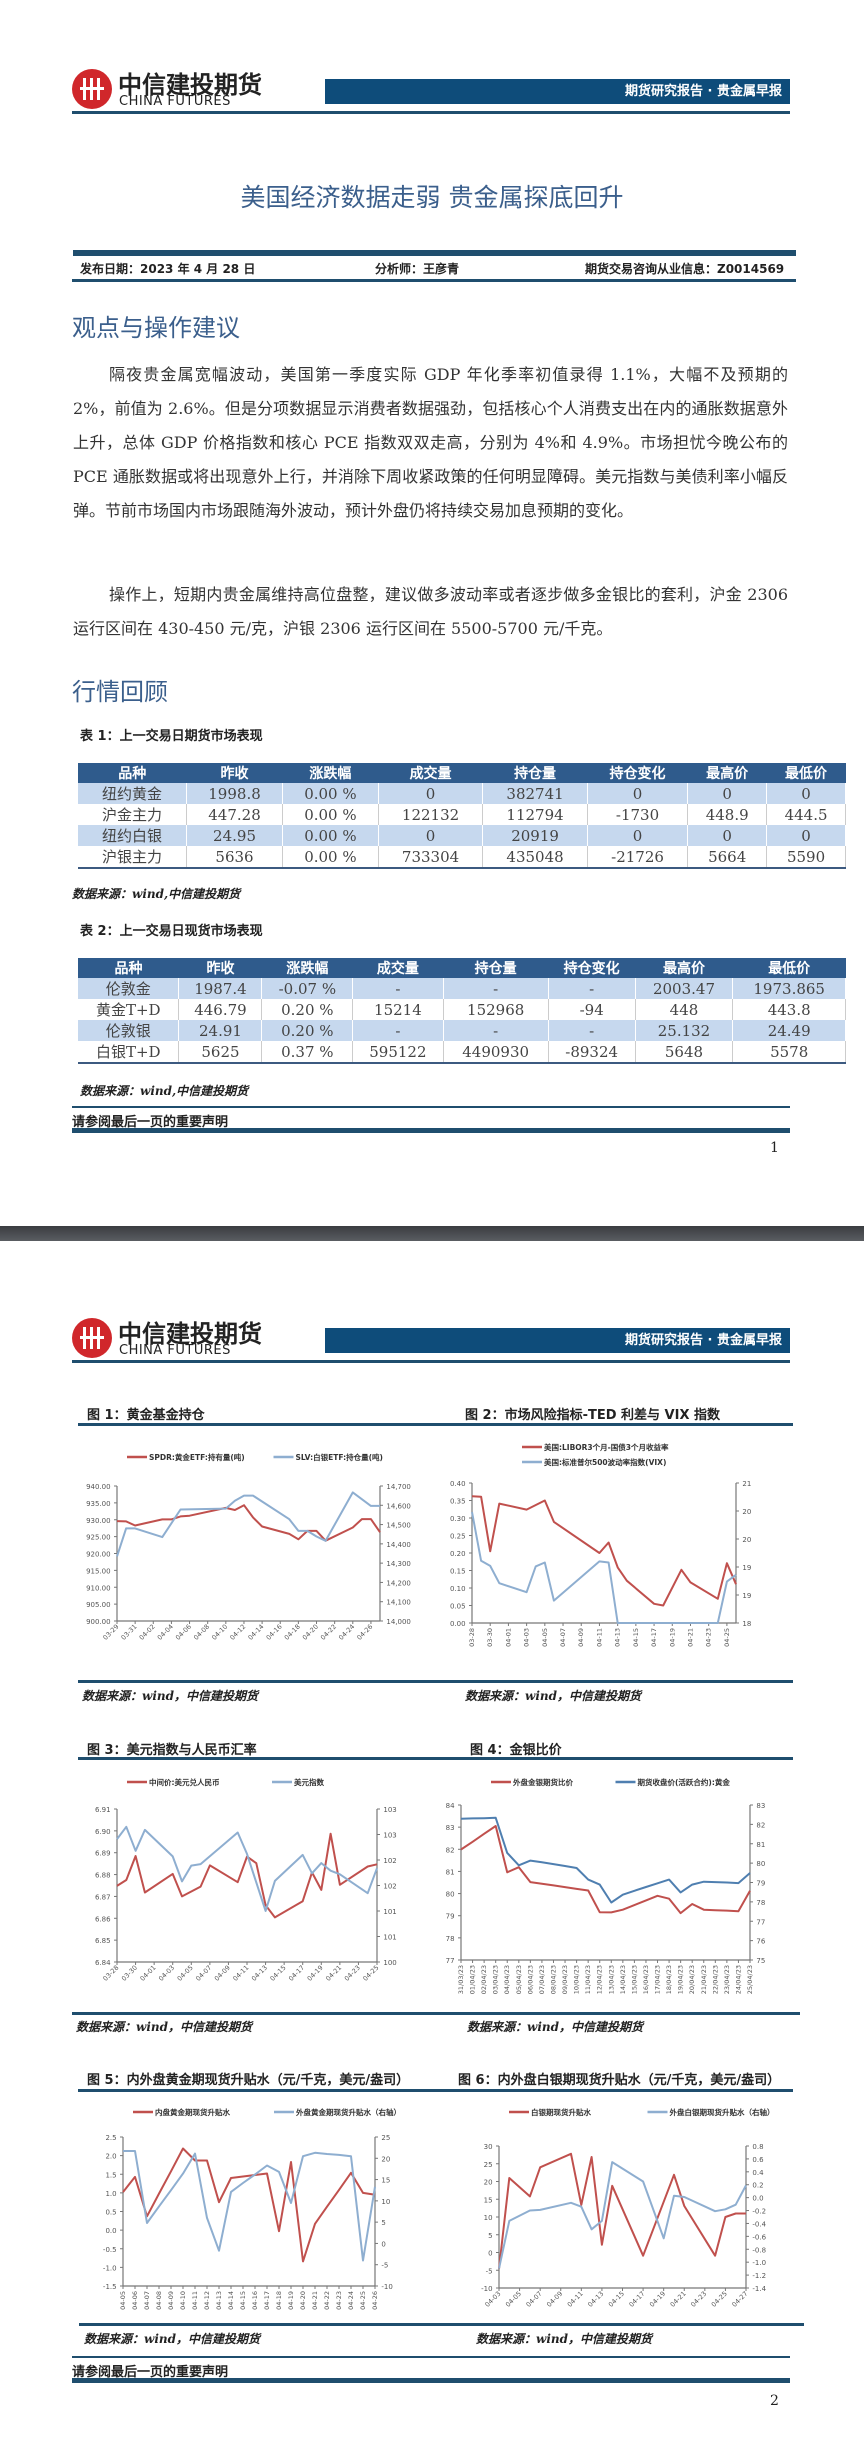  I want to click on y-tick-label: 6.91, so click(103, 1810).